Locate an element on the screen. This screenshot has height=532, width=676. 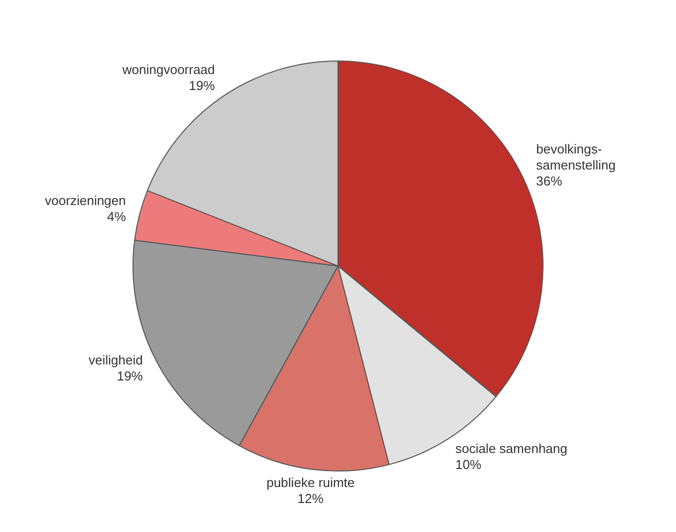
slice-label: publieke ruimte is located at coordinates (310, 482).